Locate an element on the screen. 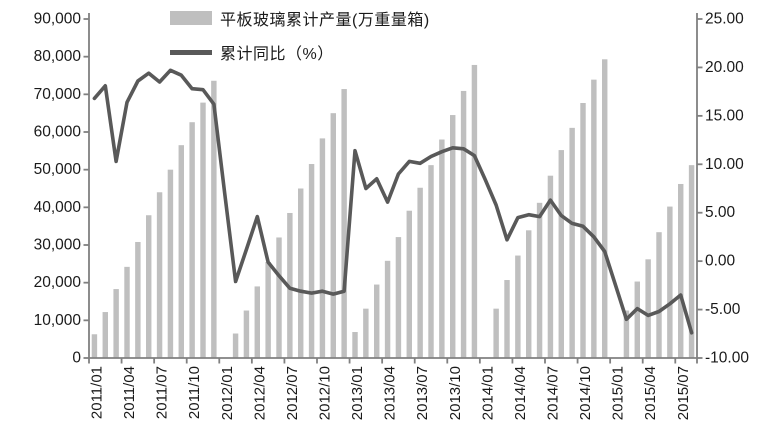  bar-2012/03 is located at coordinates (246, 334).